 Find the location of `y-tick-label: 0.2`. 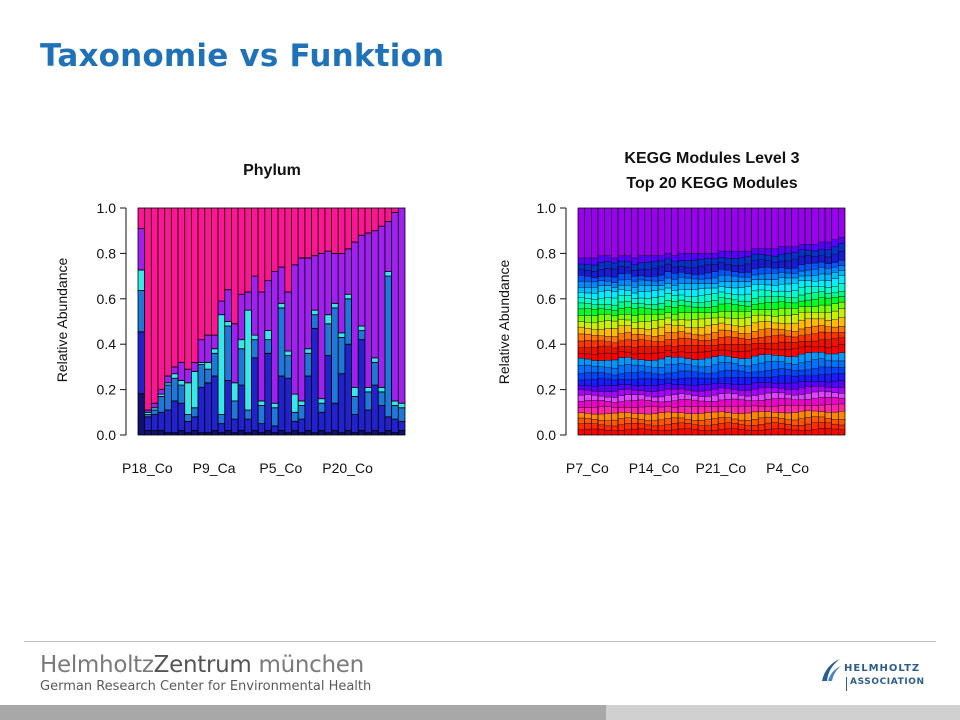

y-tick-label: 0.2 is located at coordinates (107, 390).